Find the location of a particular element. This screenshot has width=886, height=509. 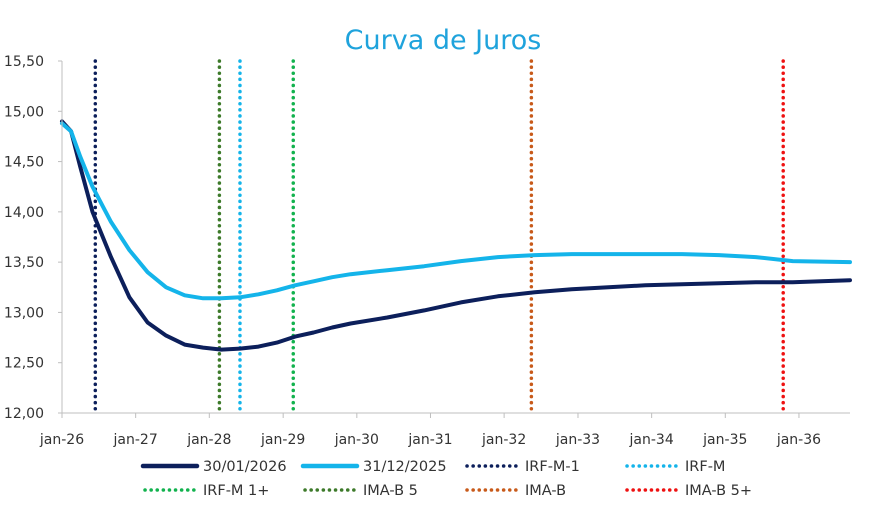

legend-item-7: IMA-B 5+ is located at coordinates (688, 491).